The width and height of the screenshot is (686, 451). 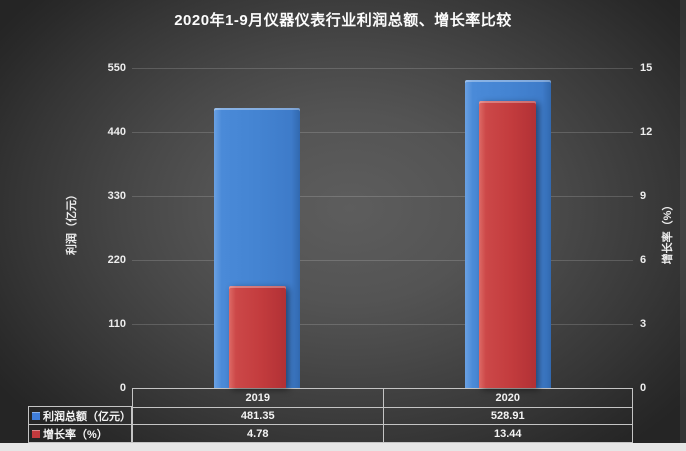 I want to click on y-axis-tick-label: 220, so click(x=116, y=260).